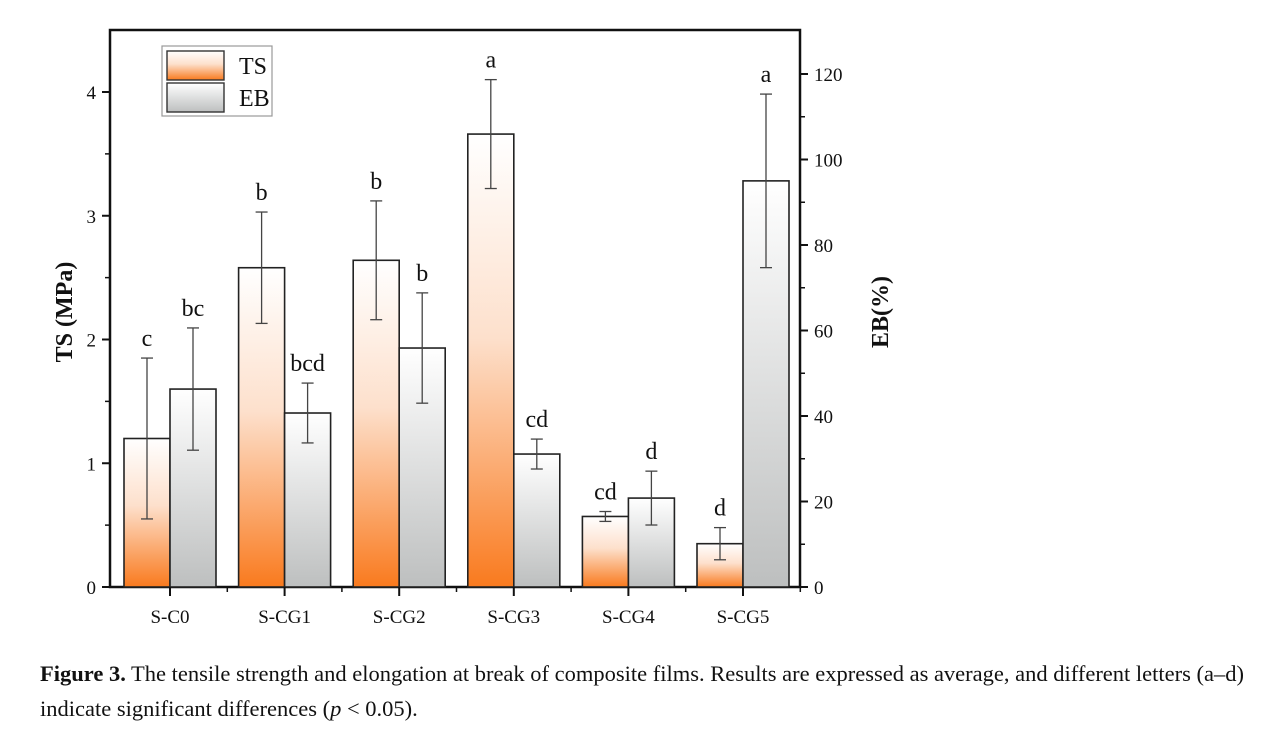 The height and width of the screenshot is (743, 1275). Describe the element at coordinates (169, 617) in the screenshot. I see `x-tick-label-S-C0: S-C0` at that location.